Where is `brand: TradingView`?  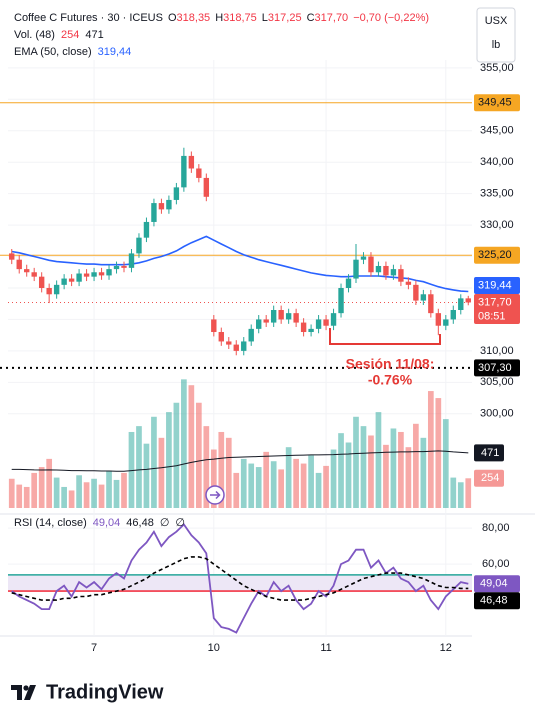
brand: TradingView is located at coordinates (105, 692).